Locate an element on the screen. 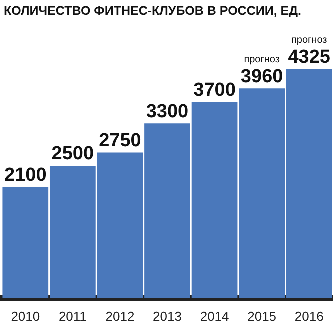 The width and height of the screenshot is (335, 329). data-label: 3960 is located at coordinates (262, 77).